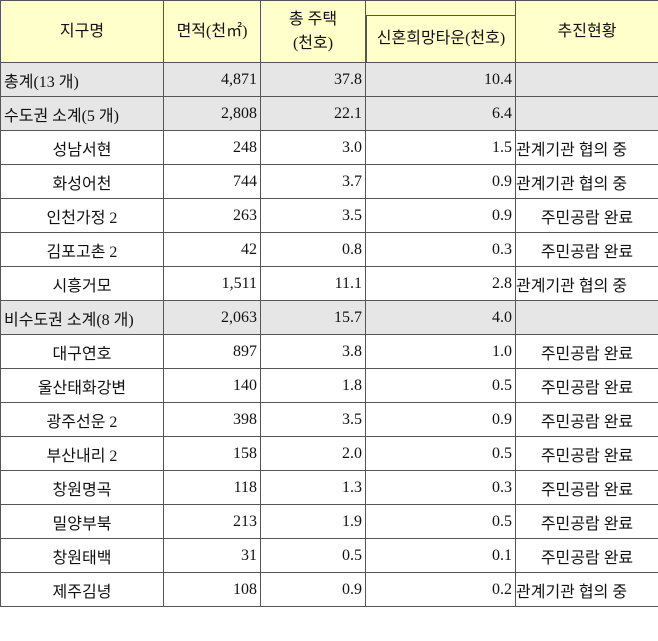  Describe the element at coordinates (212, 589) in the screenshot. I see `table-cell: 108` at that location.